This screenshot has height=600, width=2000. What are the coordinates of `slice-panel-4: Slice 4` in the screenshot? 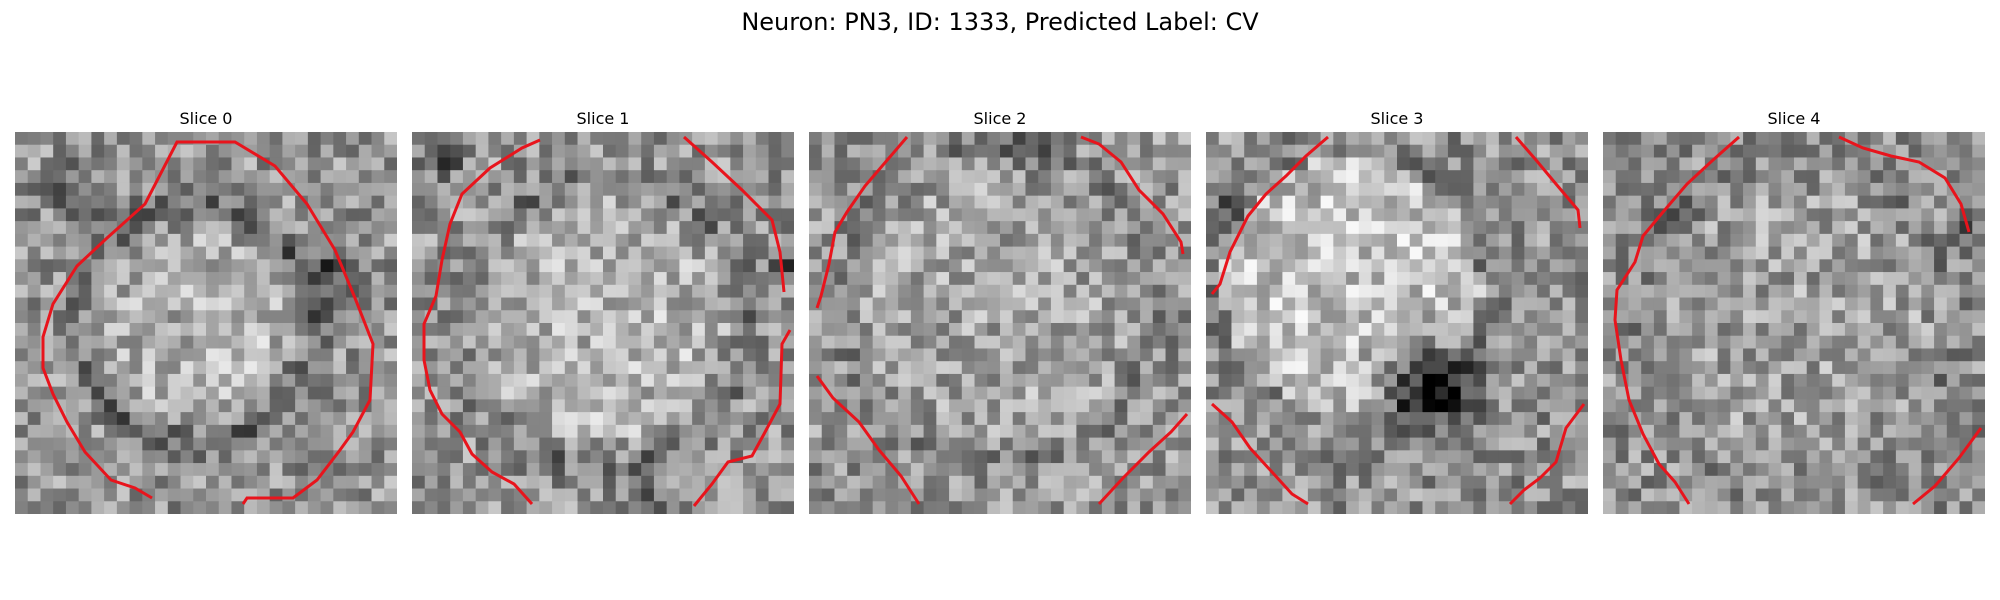 It's located at (1794, 311).